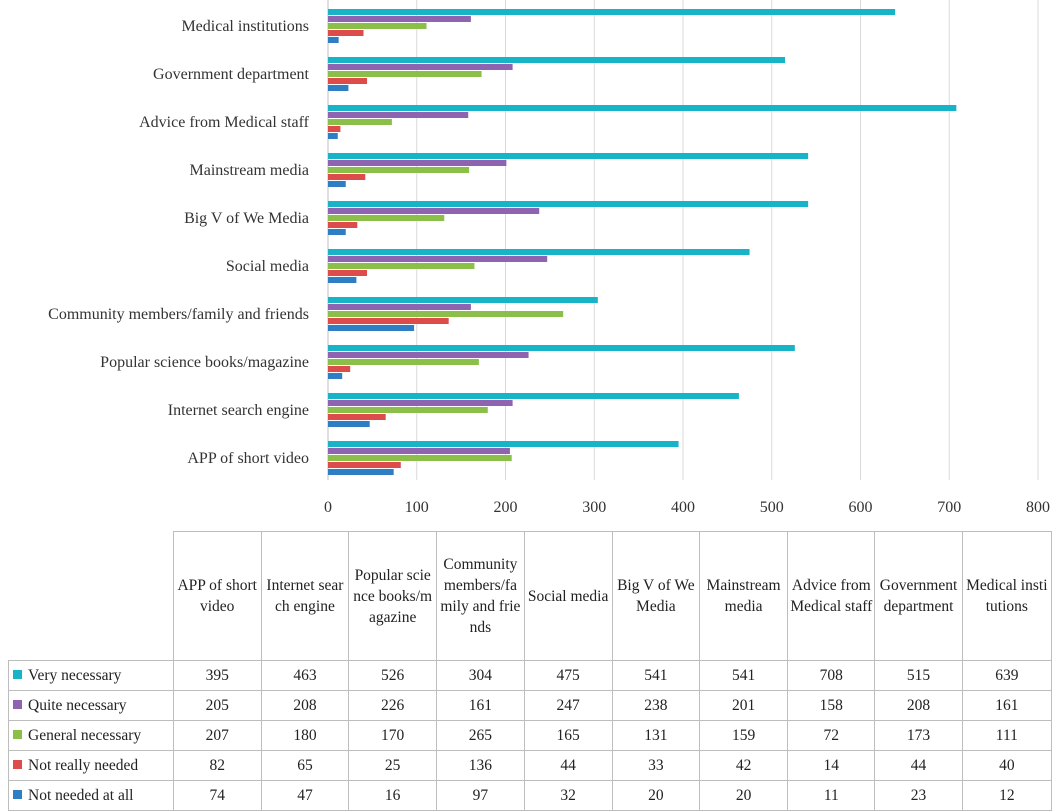 Image resolution: width=1052 pixels, height=811 pixels. What do you see at coordinates (655, 705) in the screenshot?
I see `table-cell: 238` at bounding box center [655, 705].